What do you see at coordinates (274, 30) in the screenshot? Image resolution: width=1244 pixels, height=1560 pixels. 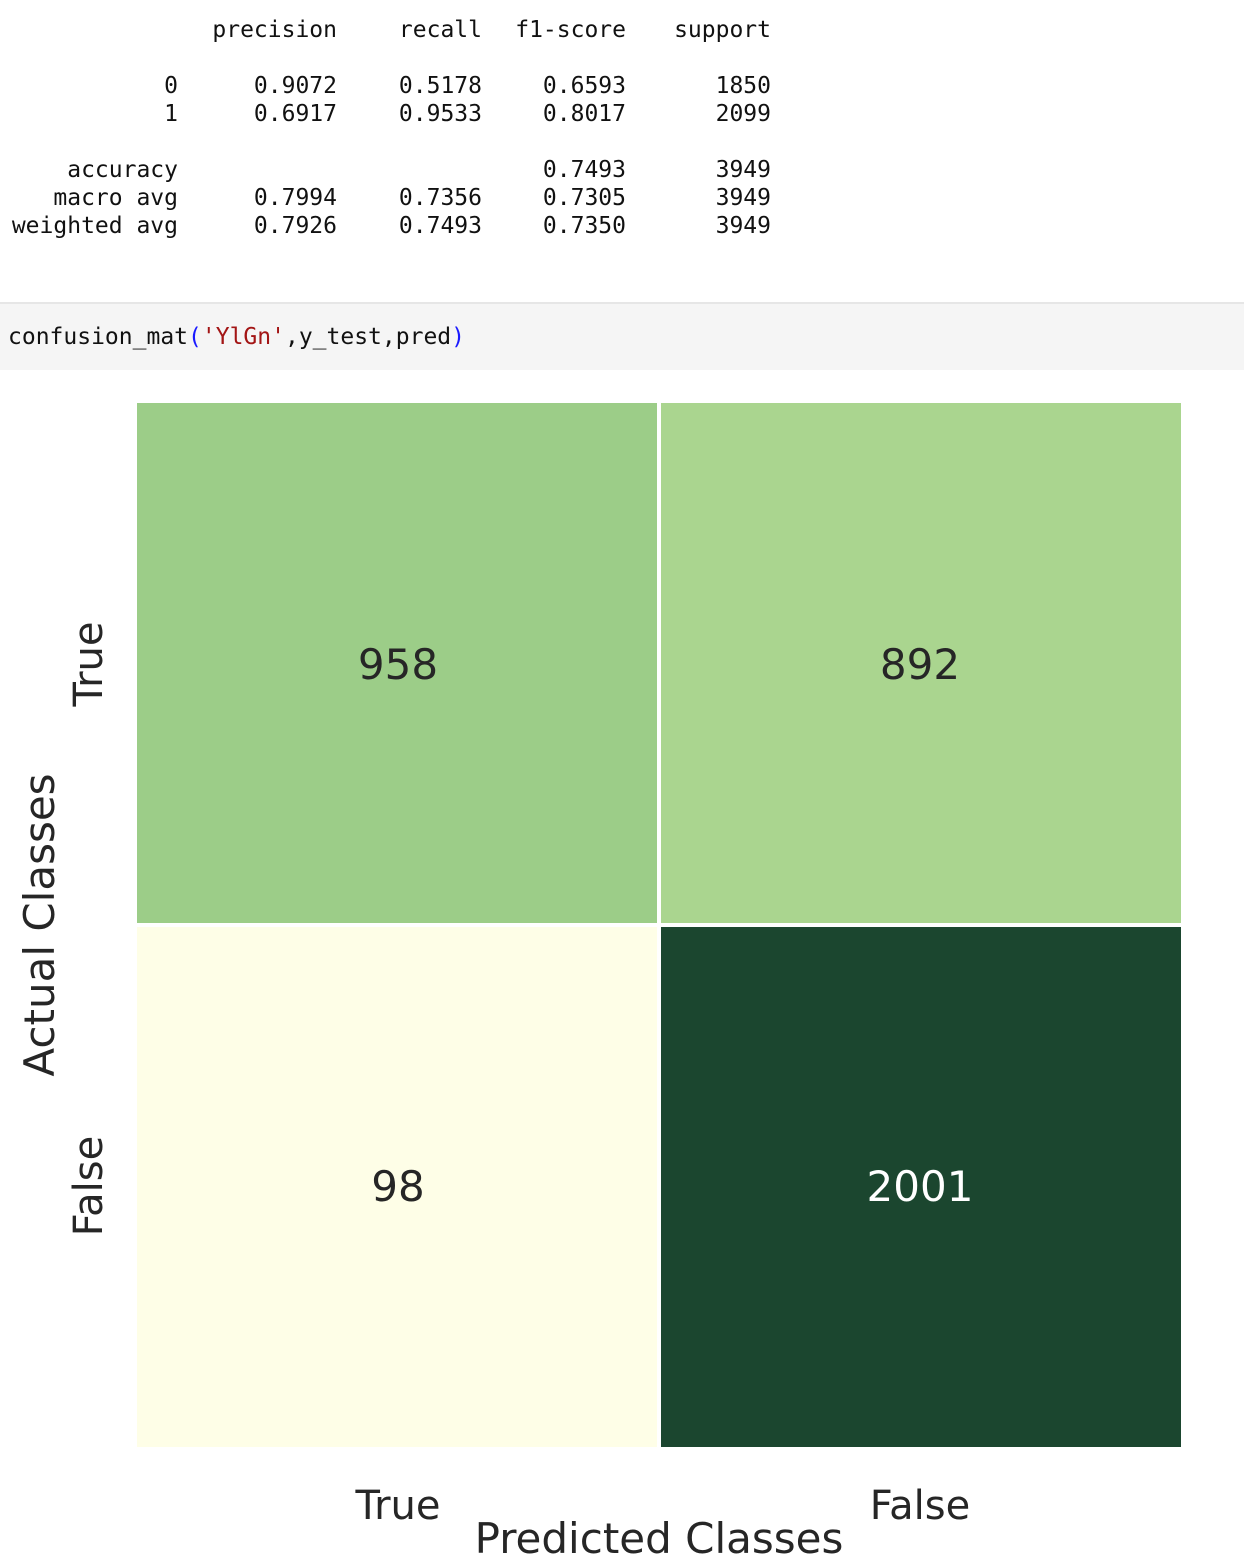 I see `report-header-precision: precision` at bounding box center [274, 30].